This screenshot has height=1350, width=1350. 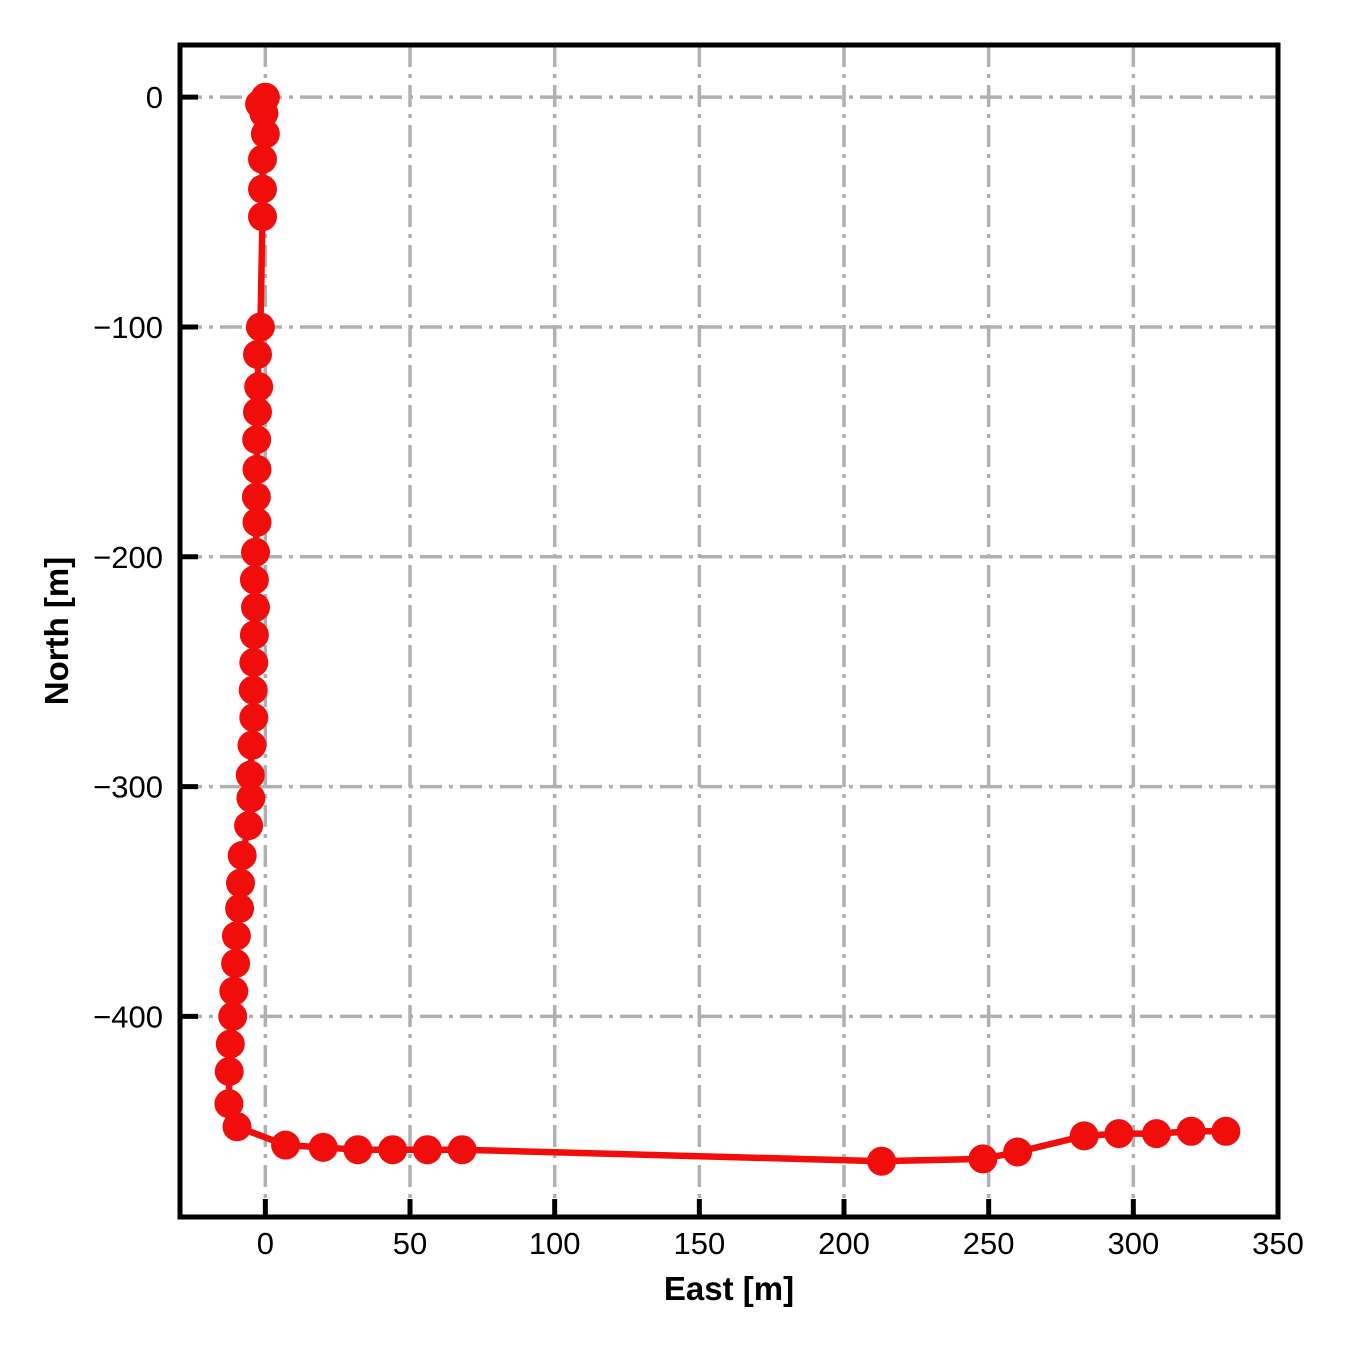 What do you see at coordinates (128, 787) in the screenshot?
I see `y-tick-label: −300` at bounding box center [128, 787].